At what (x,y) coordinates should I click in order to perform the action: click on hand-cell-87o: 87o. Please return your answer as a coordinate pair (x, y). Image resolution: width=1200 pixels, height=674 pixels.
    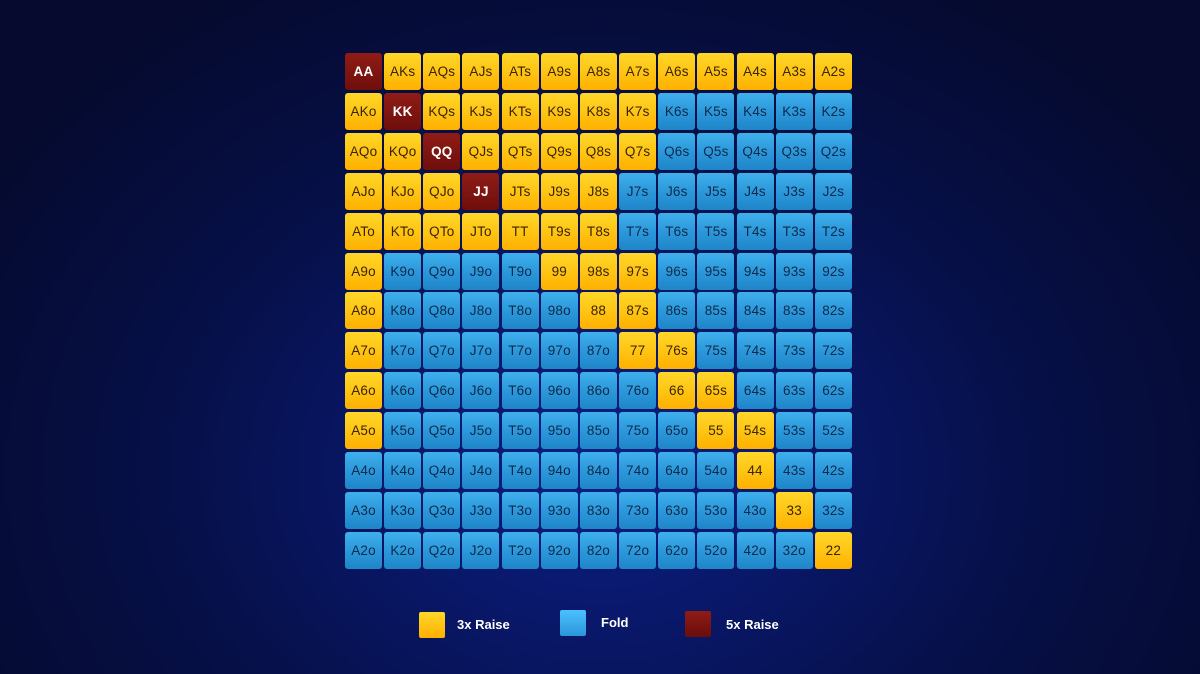
    Looking at the image, I should click on (598, 351).